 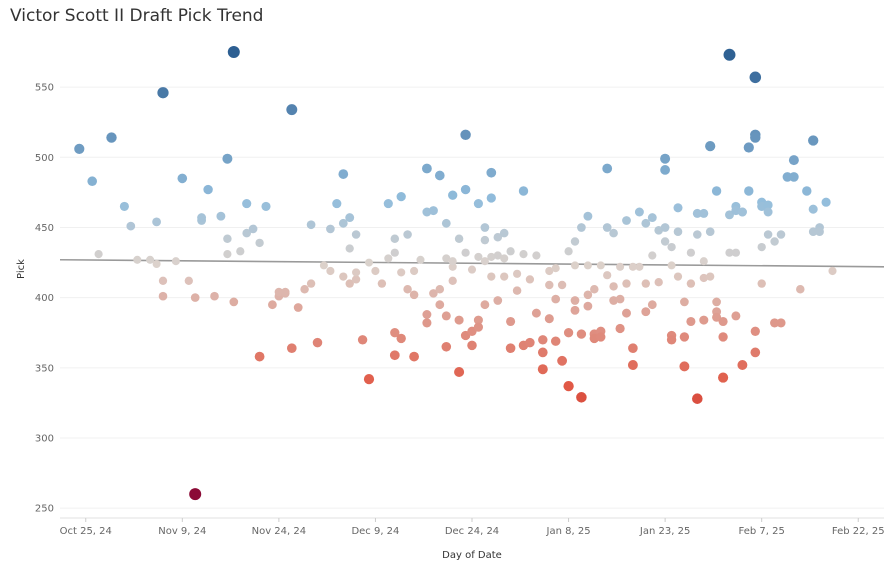 What do you see at coordinates (762, 531) in the screenshot?
I see `x-tick-label: Feb 7, 25` at bounding box center [762, 531].